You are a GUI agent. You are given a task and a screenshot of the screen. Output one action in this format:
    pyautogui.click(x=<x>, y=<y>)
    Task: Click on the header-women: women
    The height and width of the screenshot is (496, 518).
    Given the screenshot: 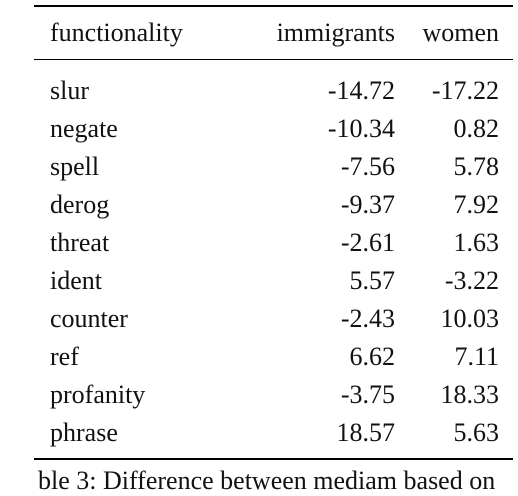 What is the action you would take?
    pyautogui.click(x=460, y=32)
    